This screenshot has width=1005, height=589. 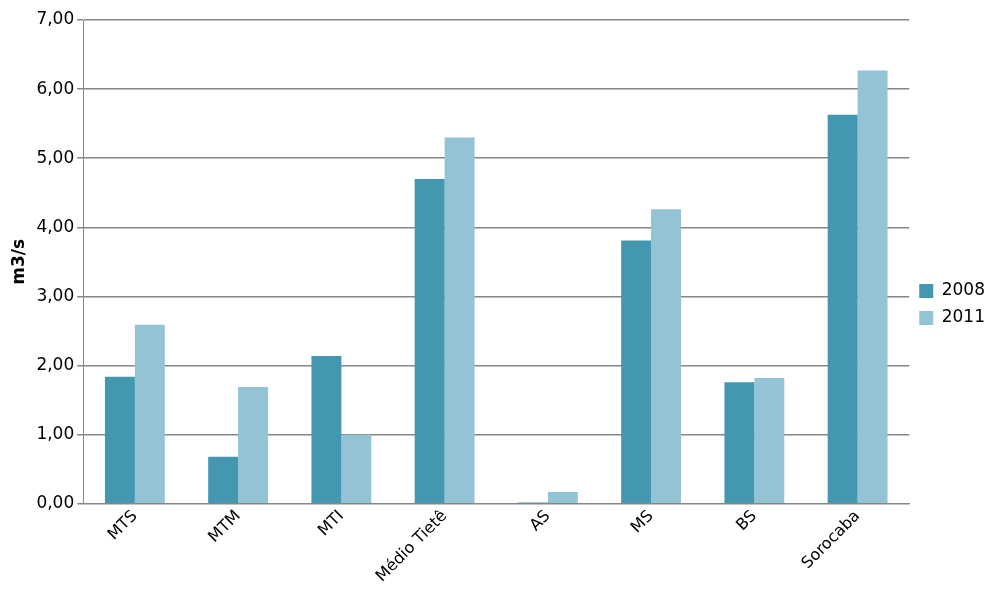 What do you see at coordinates (55, 156) in the screenshot?
I see `y-tick-label: 5,00` at bounding box center [55, 156].